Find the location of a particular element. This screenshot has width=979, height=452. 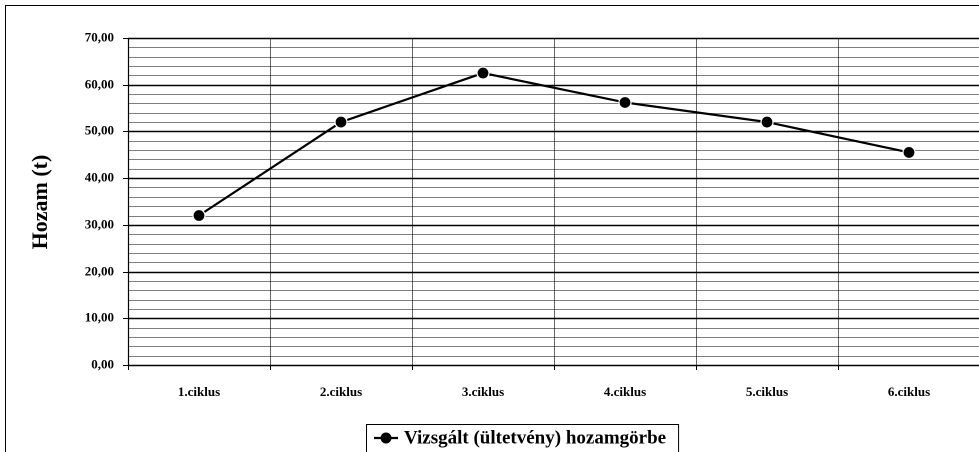

x-tick-label: 2.ciklus is located at coordinates (341, 391).